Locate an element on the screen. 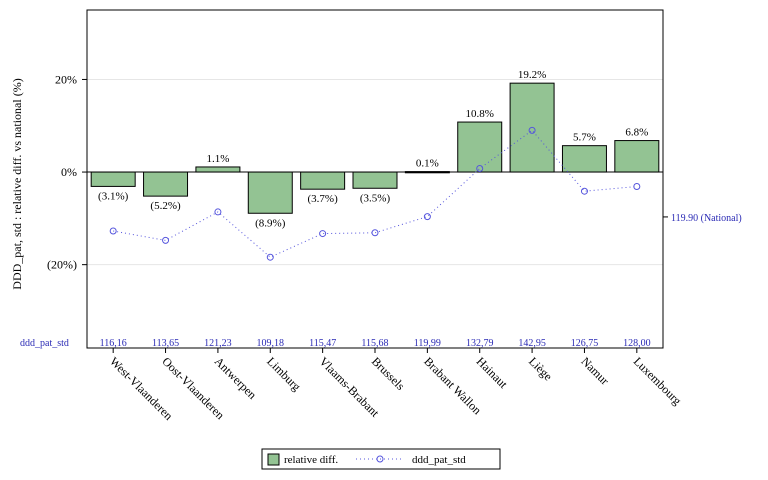  legend: relative diff. ddd_pat_std is located at coordinates (381, 459).